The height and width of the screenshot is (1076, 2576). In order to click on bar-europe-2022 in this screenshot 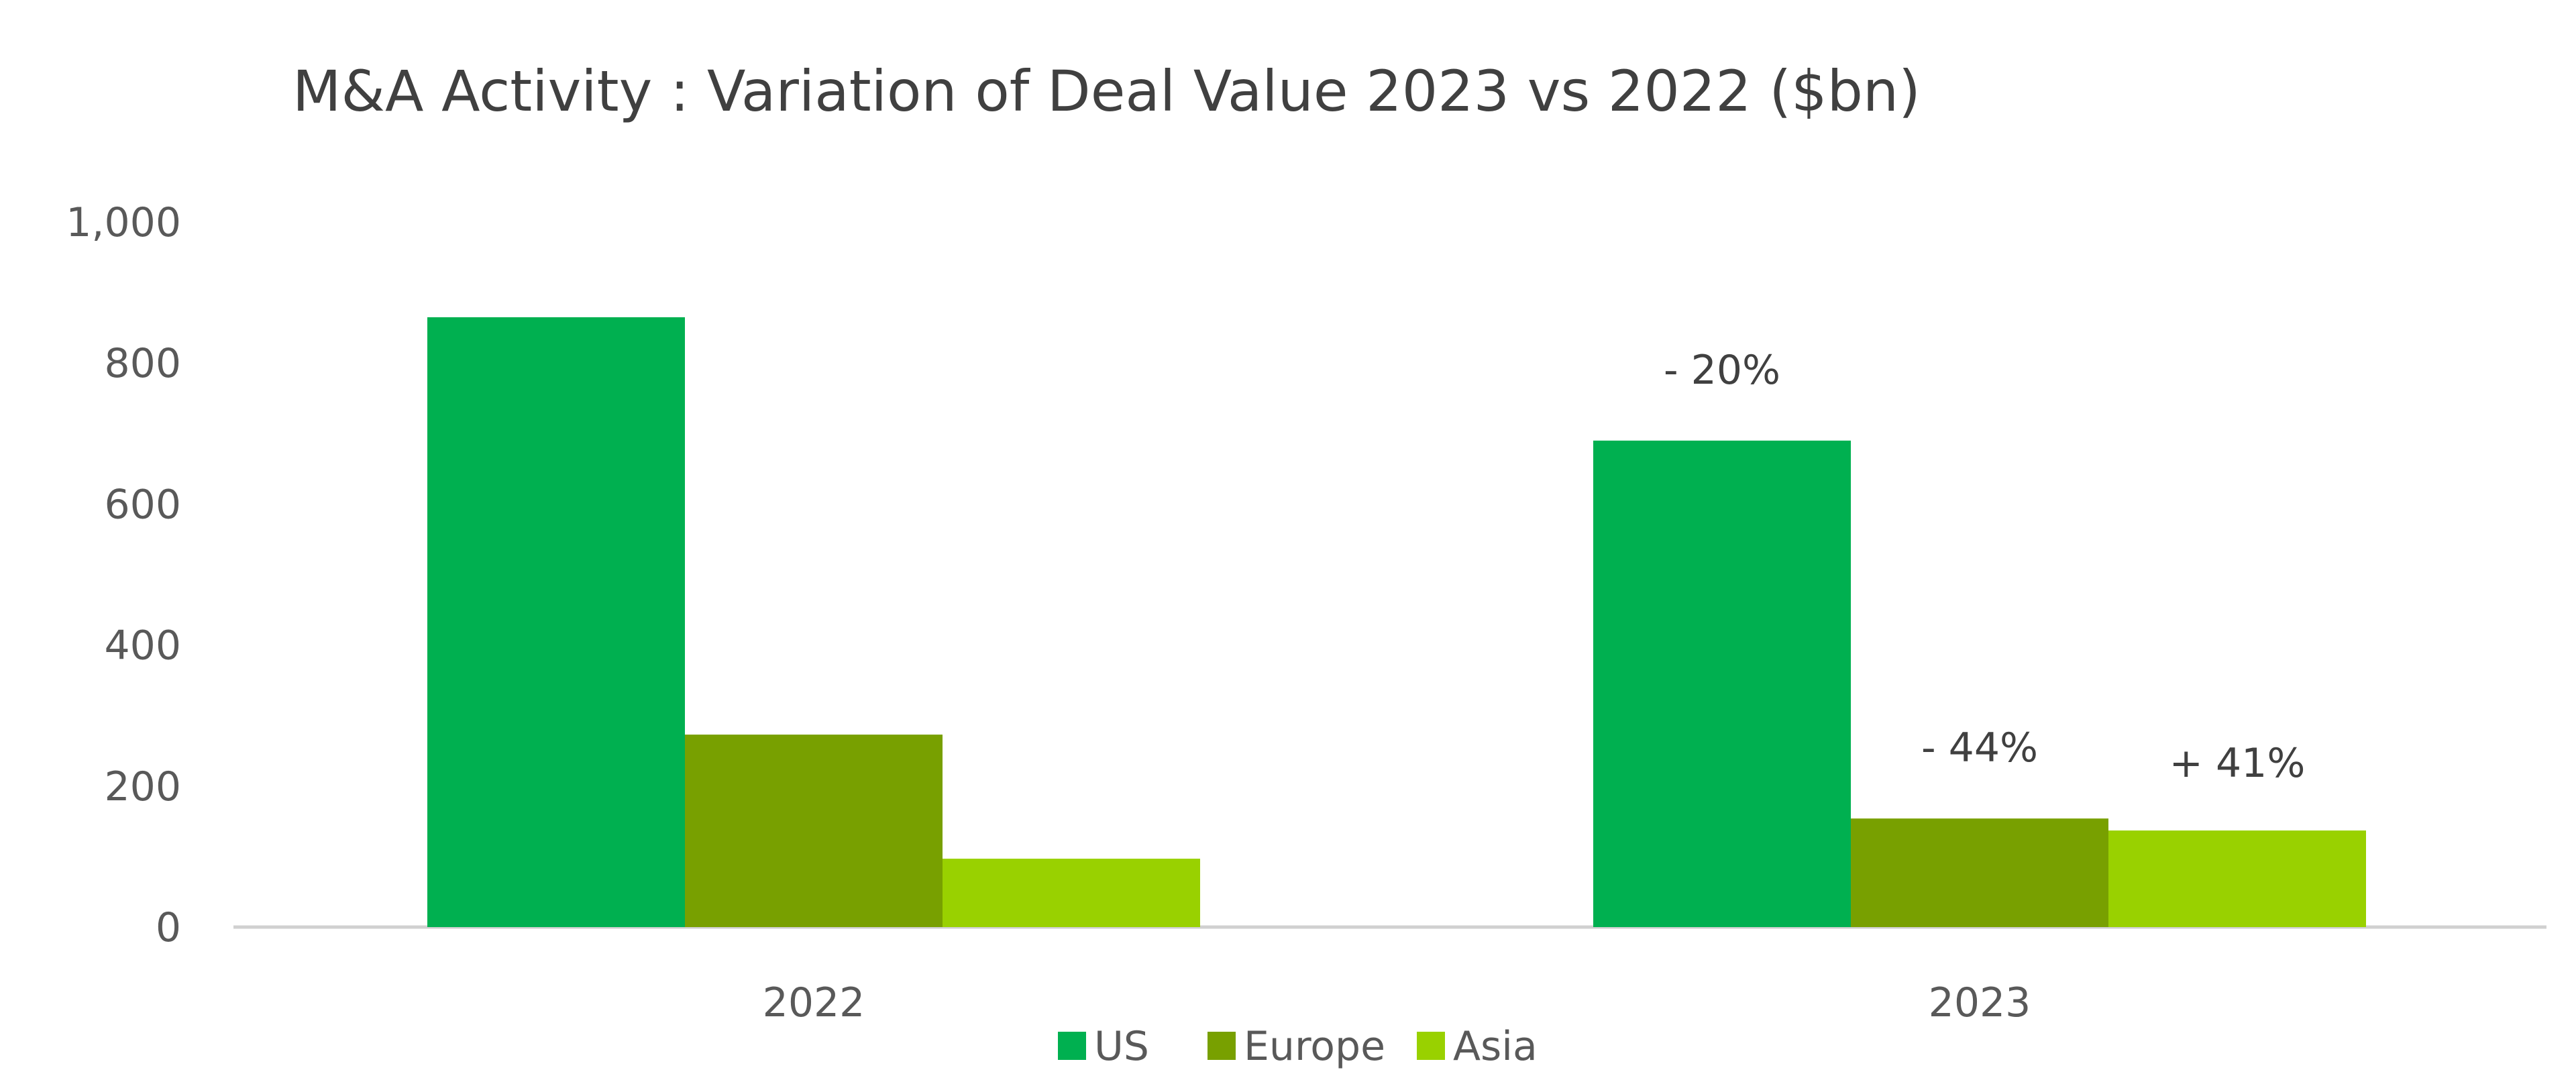, I will do `click(814, 831)`.